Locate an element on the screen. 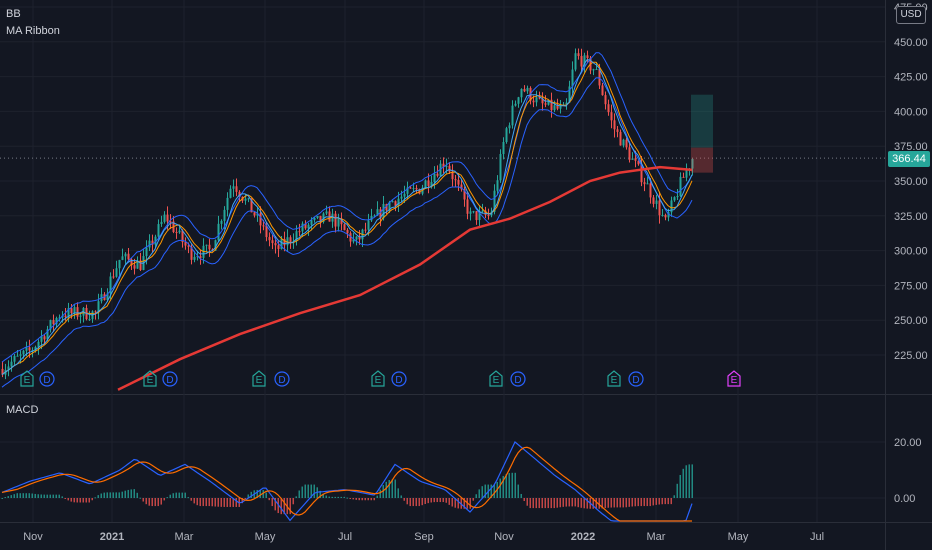 The image size is (932, 550). position-target-zone is located at coordinates (702, 121).